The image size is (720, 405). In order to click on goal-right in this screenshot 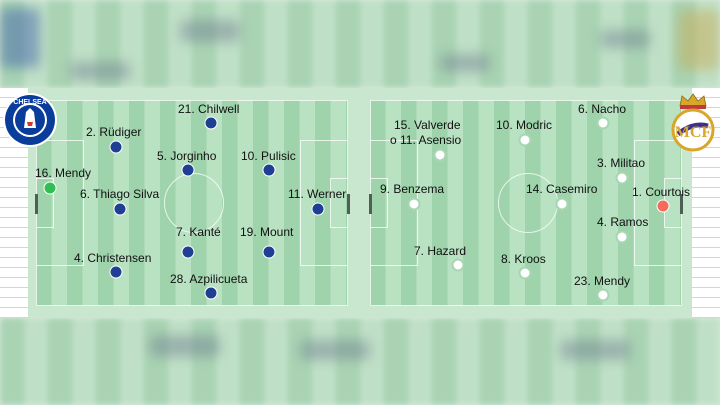, I will do `click(681, 204)`.